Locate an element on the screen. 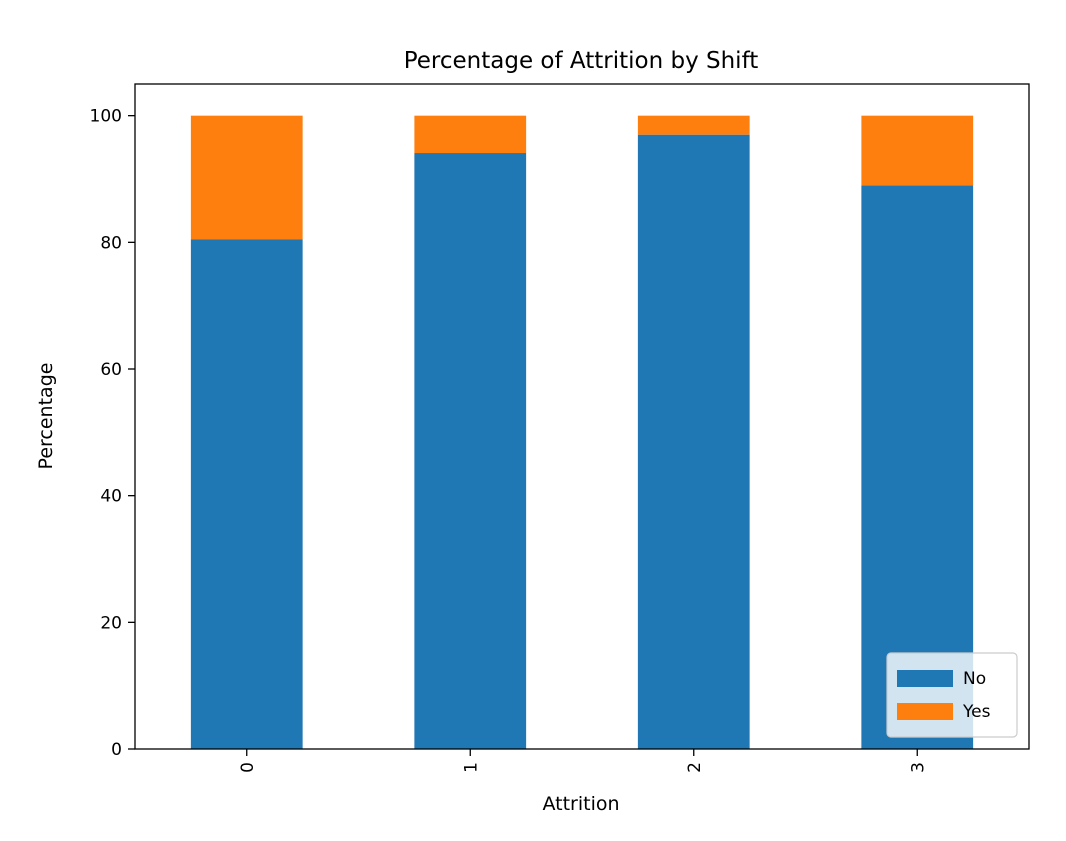 The image size is (1066, 841). y-tick-label: 40 is located at coordinates (111, 497).